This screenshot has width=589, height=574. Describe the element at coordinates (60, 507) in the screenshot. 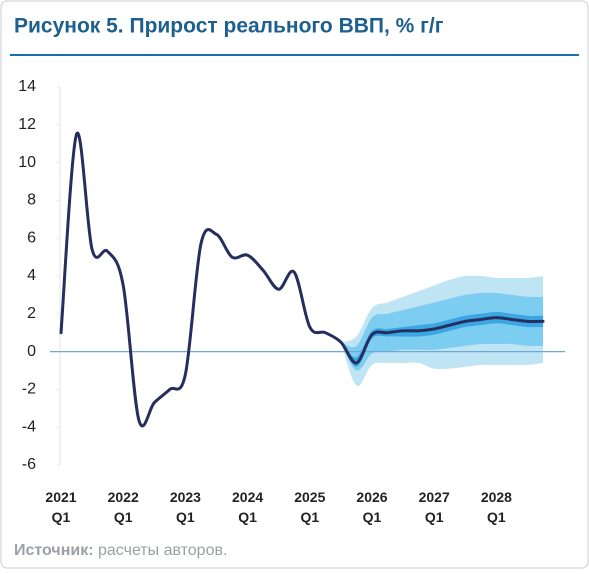

I see `x-tick-label: 2021 Q1` at that location.